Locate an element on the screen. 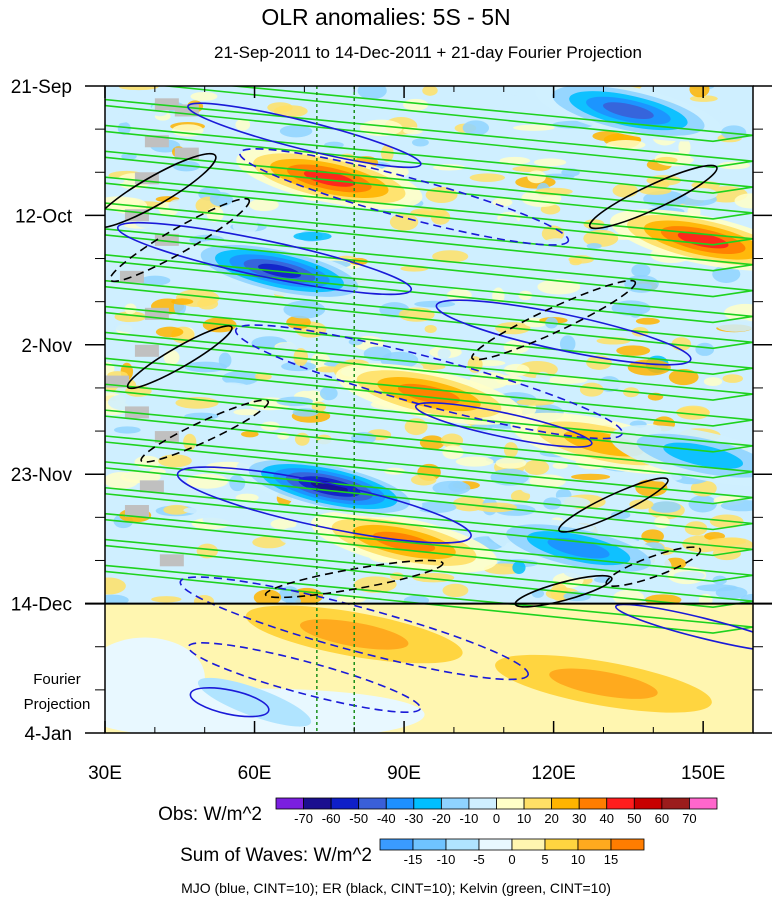 The width and height of the screenshot is (772, 899). waves-colorbar-label: Sum of Waves: W/m^2 is located at coordinates (276, 855).